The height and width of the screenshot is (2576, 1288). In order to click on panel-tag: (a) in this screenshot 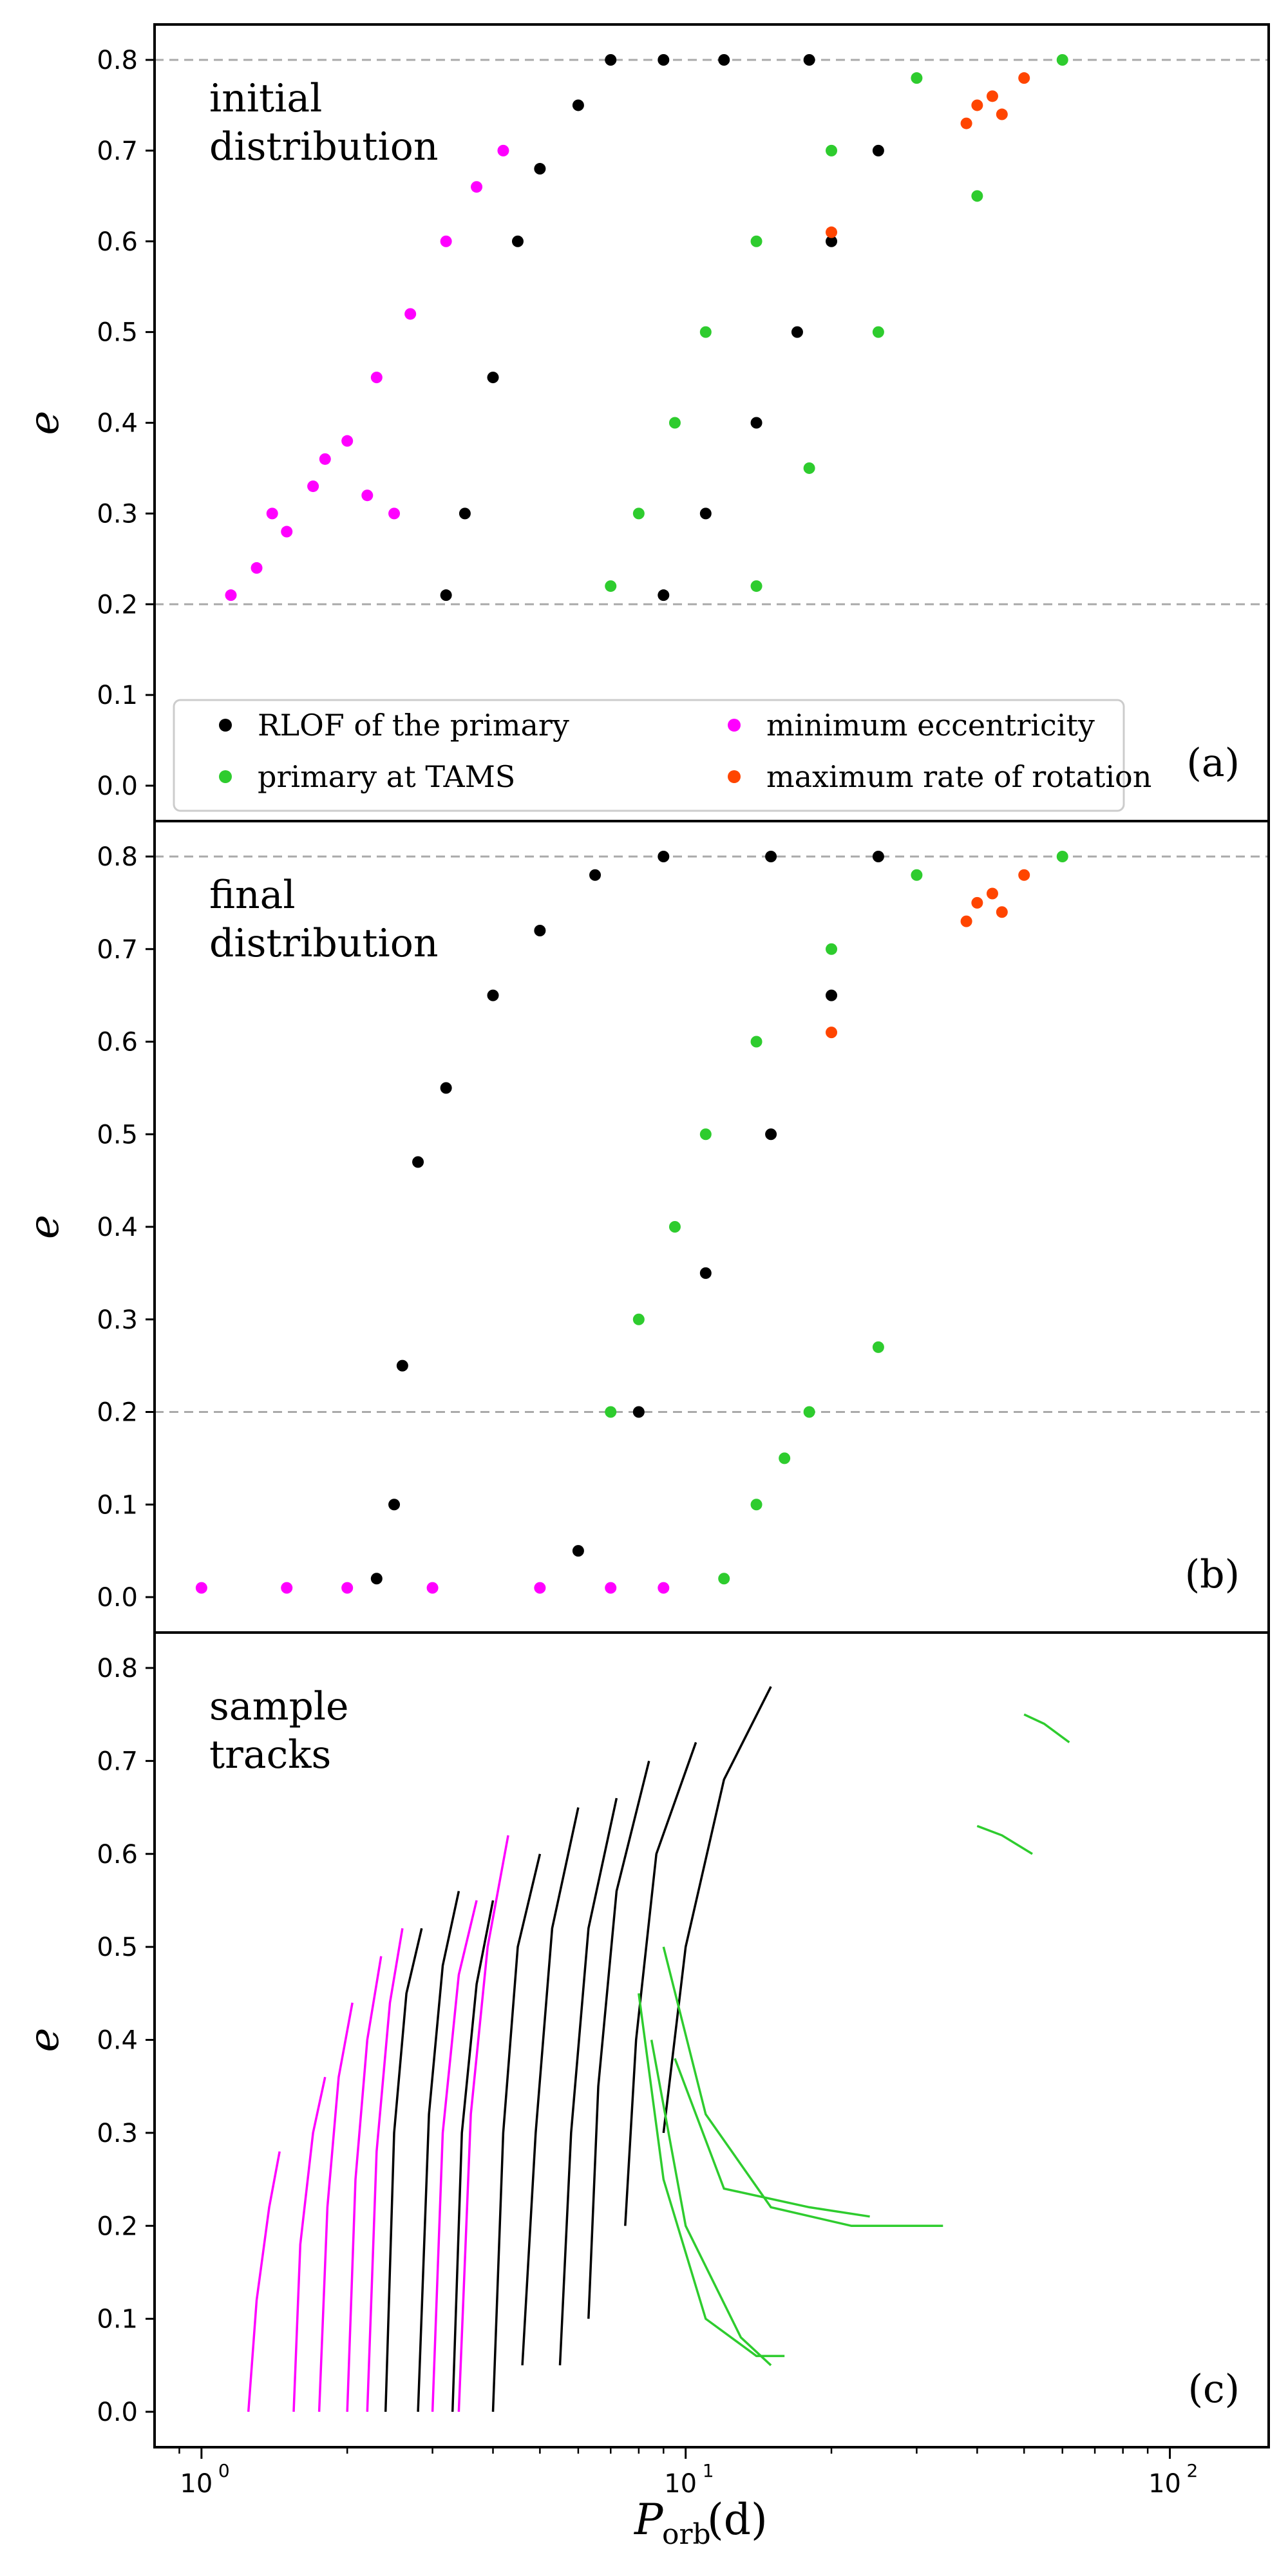, I will do `click(1213, 763)`.